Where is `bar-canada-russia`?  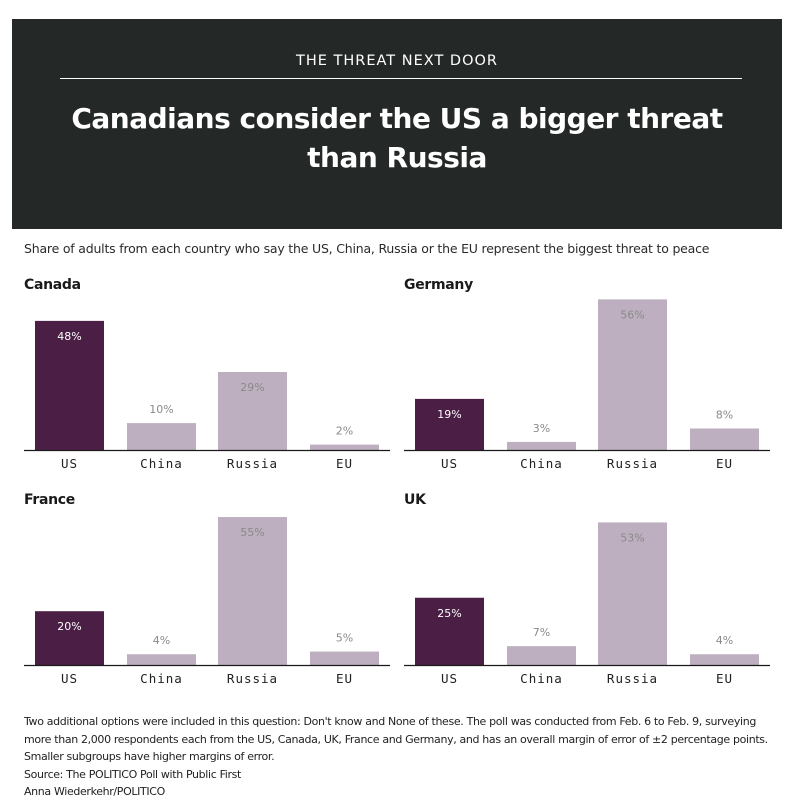
bar-canada-russia is located at coordinates (252, 410).